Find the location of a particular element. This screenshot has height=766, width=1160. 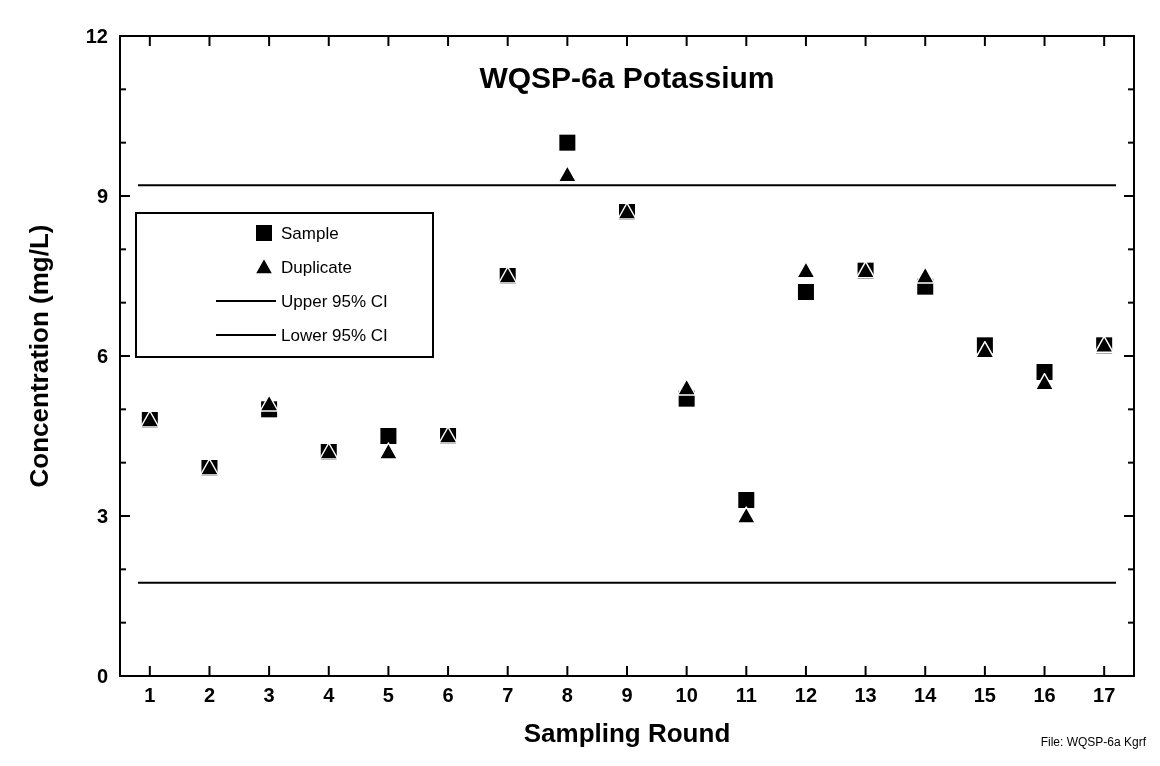

y-tick-label: 12 is located at coordinates (96, 36).